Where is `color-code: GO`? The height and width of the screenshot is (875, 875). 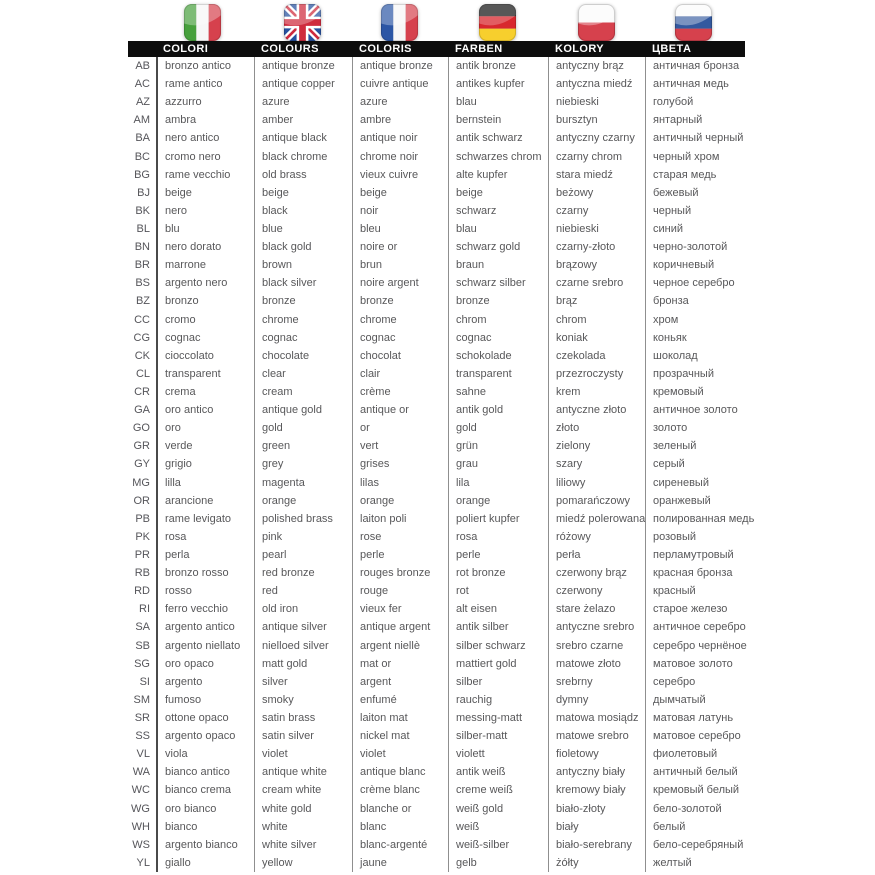
color-code: GO is located at coordinates (141, 428).